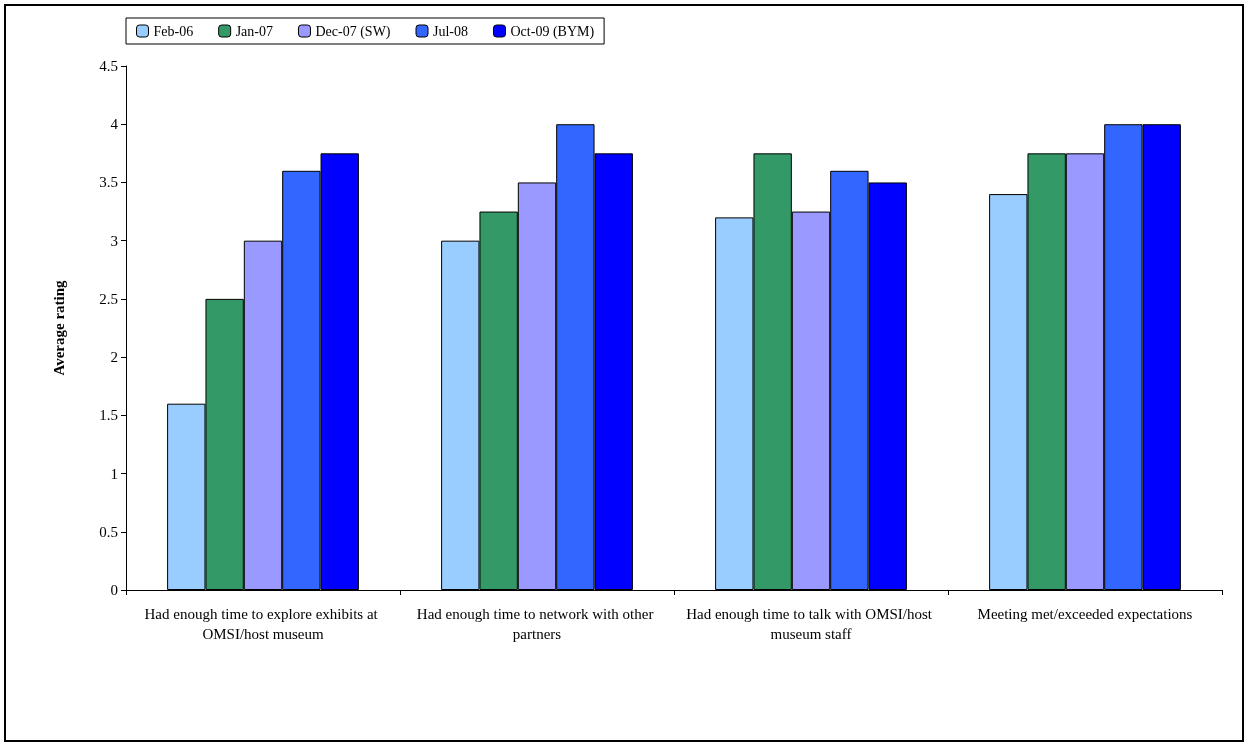 This screenshot has height=747, width=1248. Describe the element at coordinates (173, 31) in the screenshot. I see `legend-label: Feb-06` at that location.